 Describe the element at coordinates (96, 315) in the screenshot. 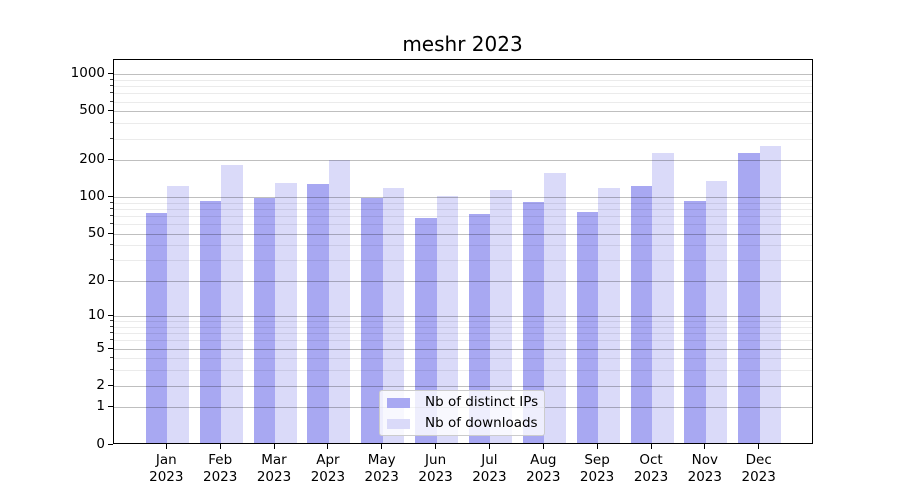

I see `y-tick-label: 10` at that location.